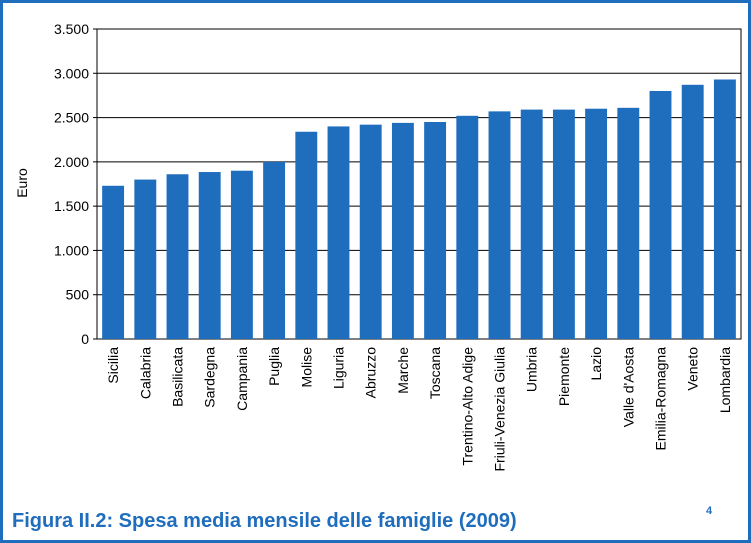 This screenshot has height=543, width=751. What do you see at coordinates (532, 369) in the screenshot?
I see `x-tick-label: Umbria` at bounding box center [532, 369].